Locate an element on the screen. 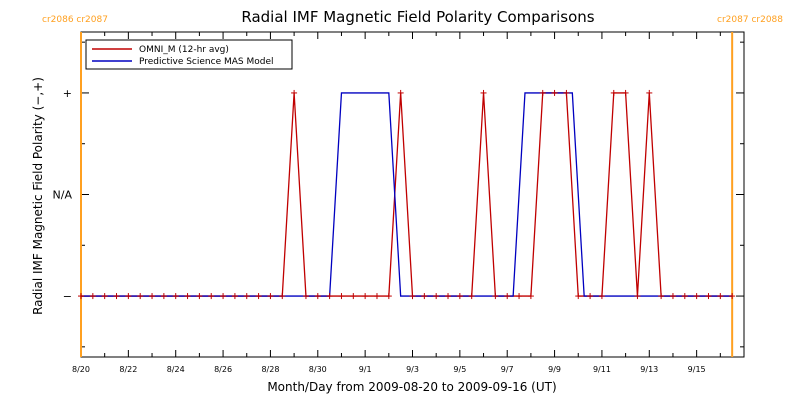 The image size is (800, 400). x-tick-label: 8/26 is located at coordinates (223, 369).